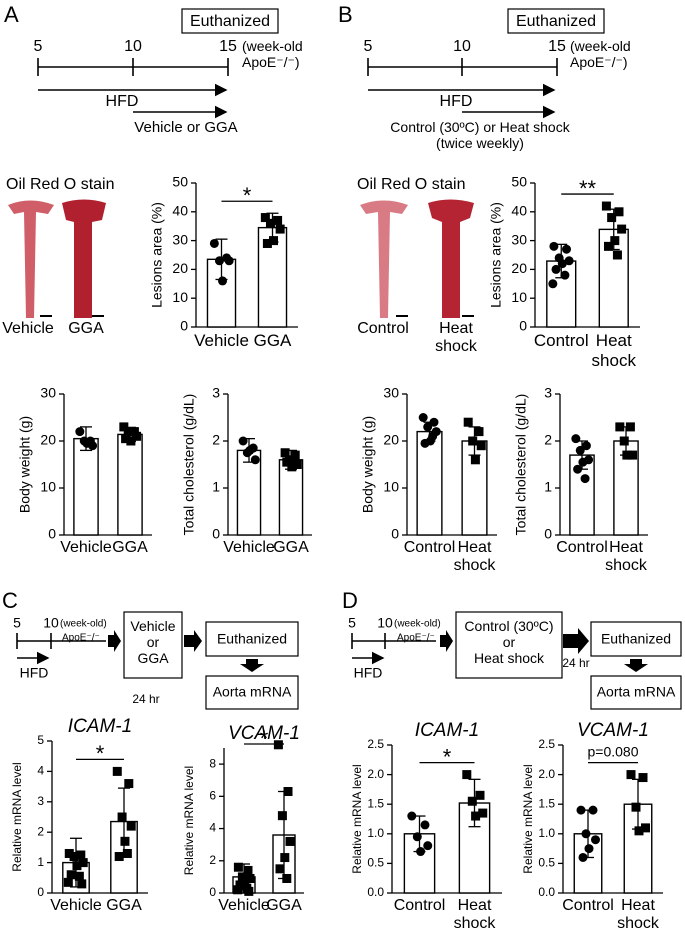 This screenshot has height=932, width=685. I want to click on y-tick-label: 2, so click(40, 831).